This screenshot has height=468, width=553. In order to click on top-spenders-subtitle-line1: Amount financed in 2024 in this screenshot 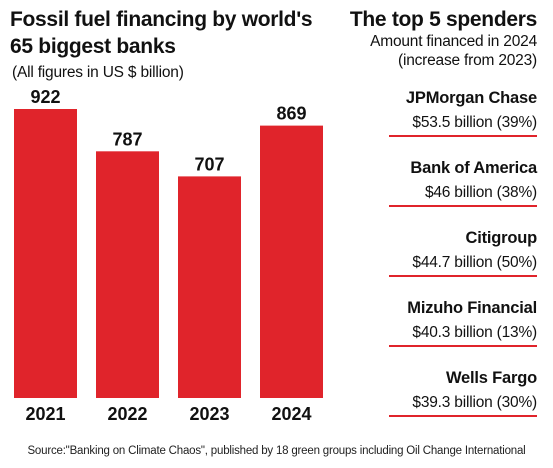, I will do `click(453, 41)`.